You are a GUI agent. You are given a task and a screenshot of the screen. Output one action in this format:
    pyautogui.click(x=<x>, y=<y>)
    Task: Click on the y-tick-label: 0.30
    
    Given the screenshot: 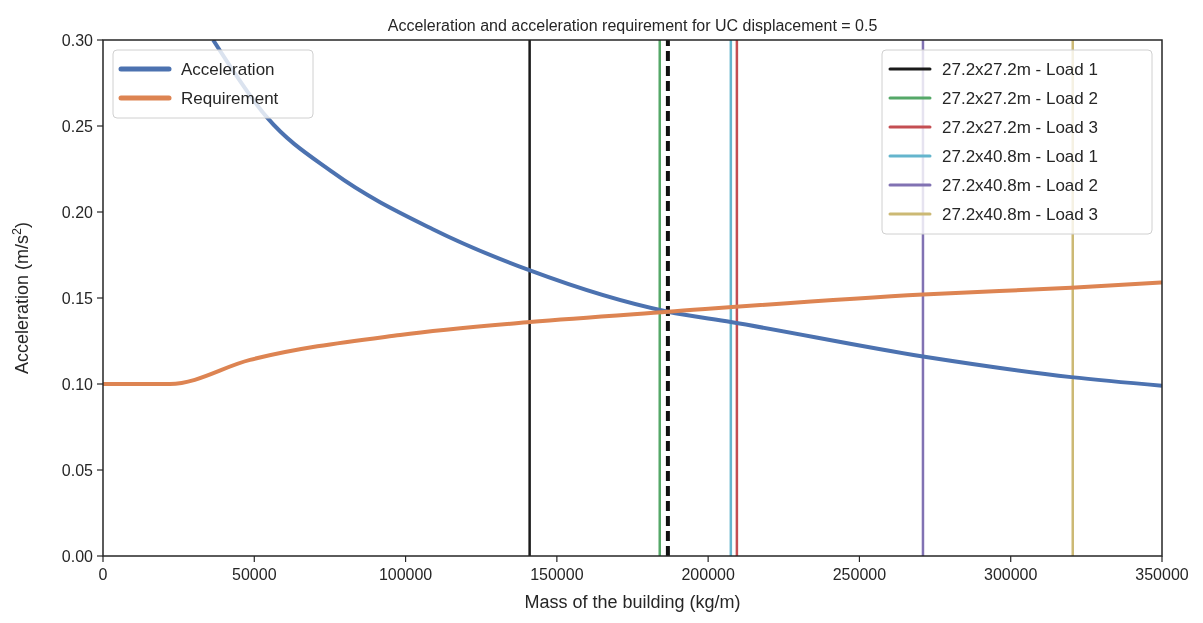 What is the action you would take?
    pyautogui.click(x=77, y=40)
    